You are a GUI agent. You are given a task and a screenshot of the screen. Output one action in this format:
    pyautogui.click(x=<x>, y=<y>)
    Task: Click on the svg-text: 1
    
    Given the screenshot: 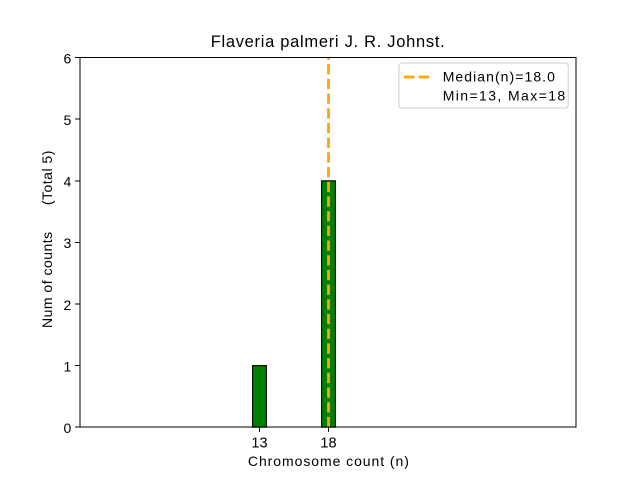 What is the action you would take?
    pyautogui.click(x=68, y=366)
    